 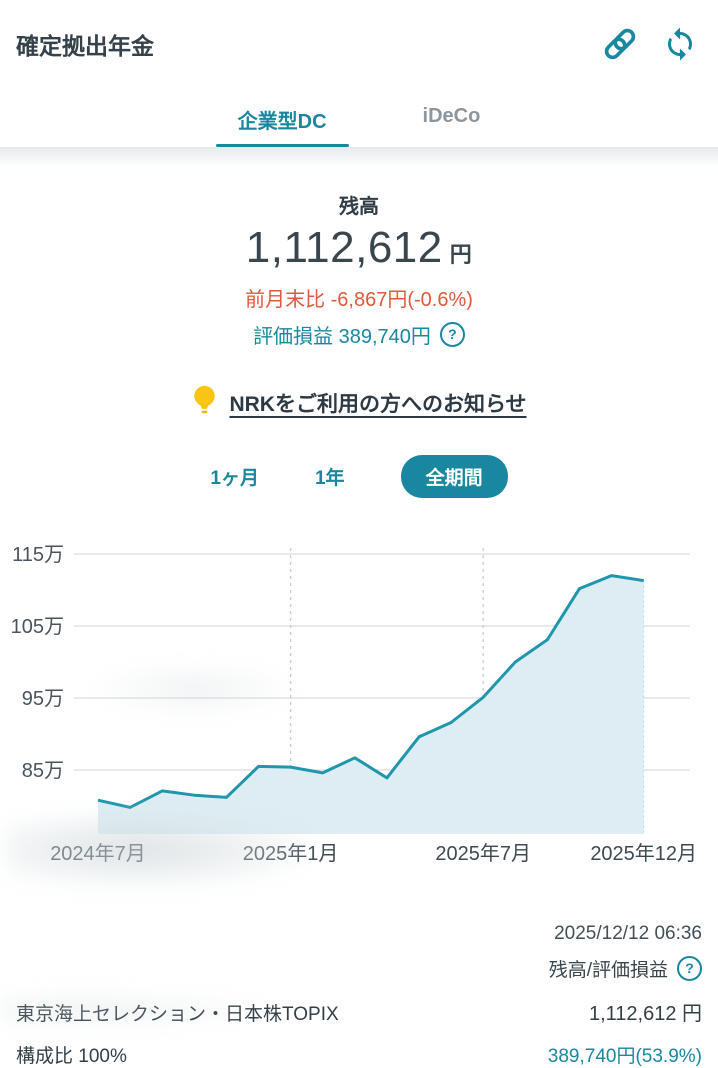 I want to click on valuation-gain-text: 評価損益 389,740円, so click(x=342, y=336).